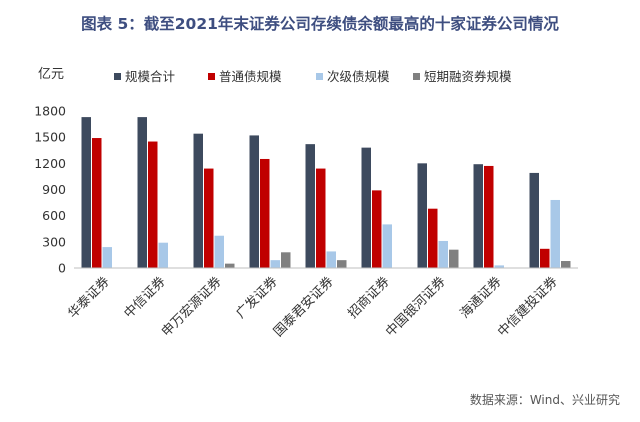 The height and width of the screenshot is (422, 640). What do you see at coordinates (191, 307) in the screenshot?
I see `x-tick-label: 申万宏源证券` at bounding box center [191, 307].